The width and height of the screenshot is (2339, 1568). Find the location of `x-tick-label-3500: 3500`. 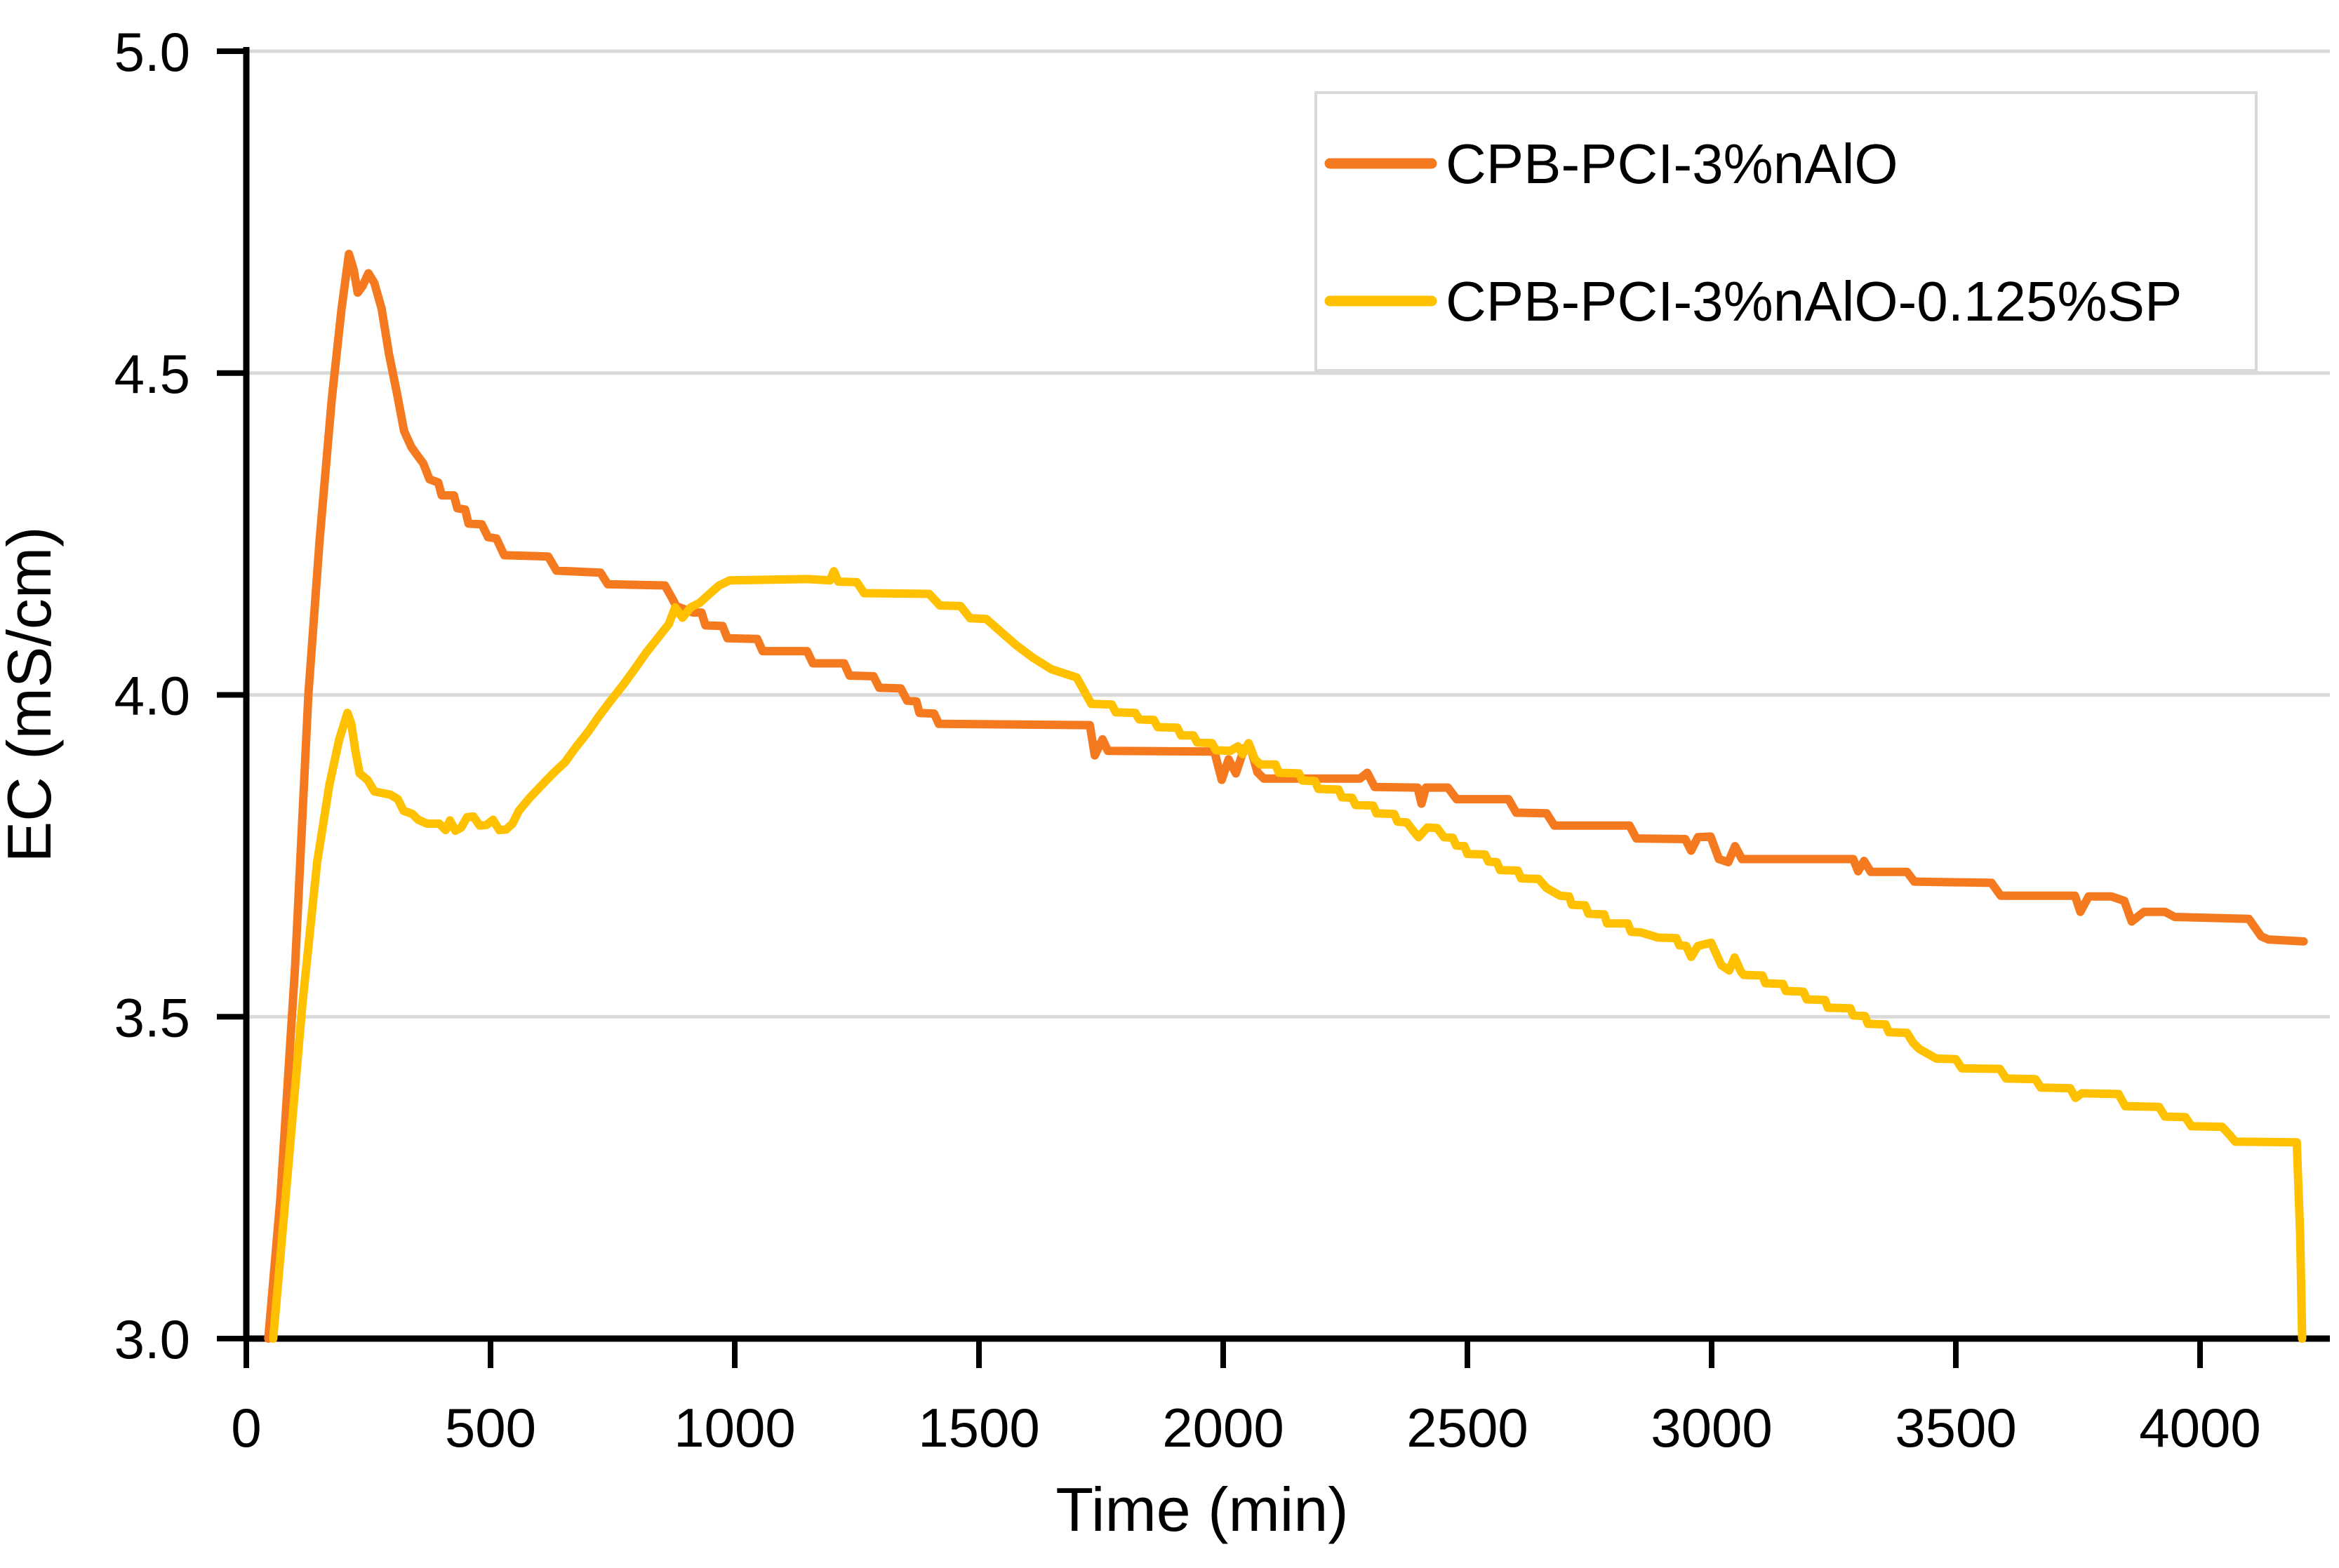

x-tick-label-3500: 3500 is located at coordinates (1956, 1428).